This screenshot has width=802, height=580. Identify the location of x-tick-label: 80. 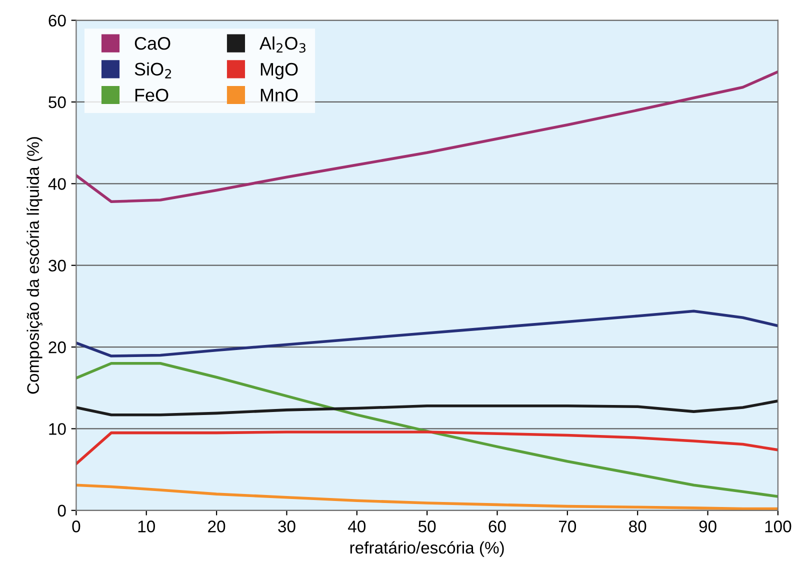
(637, 526).